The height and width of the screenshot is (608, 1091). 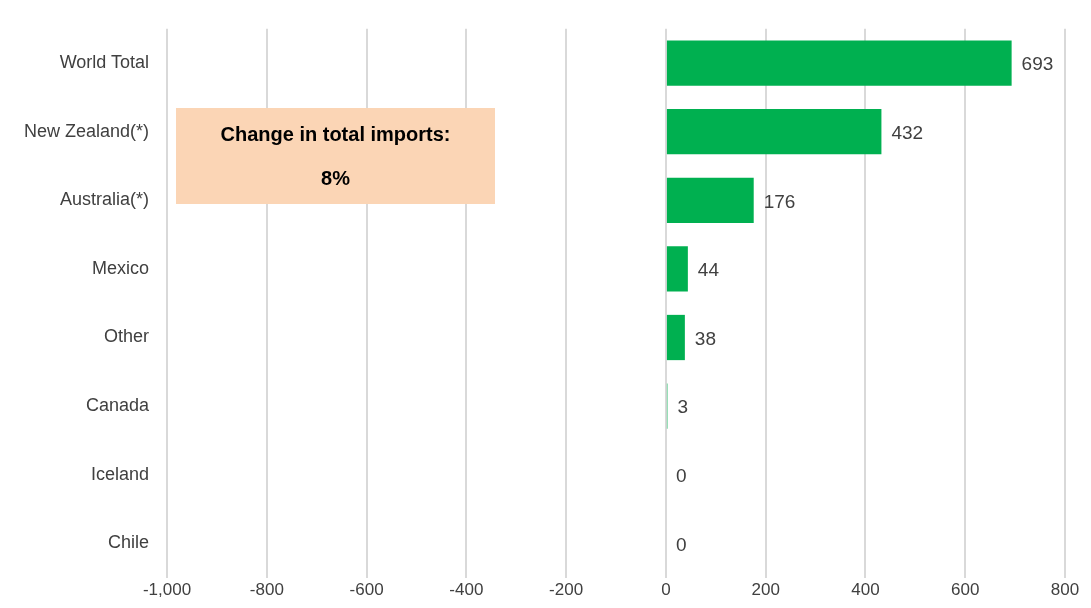 I want to click on x-tick-label: -200, so click(x=566, y=590).